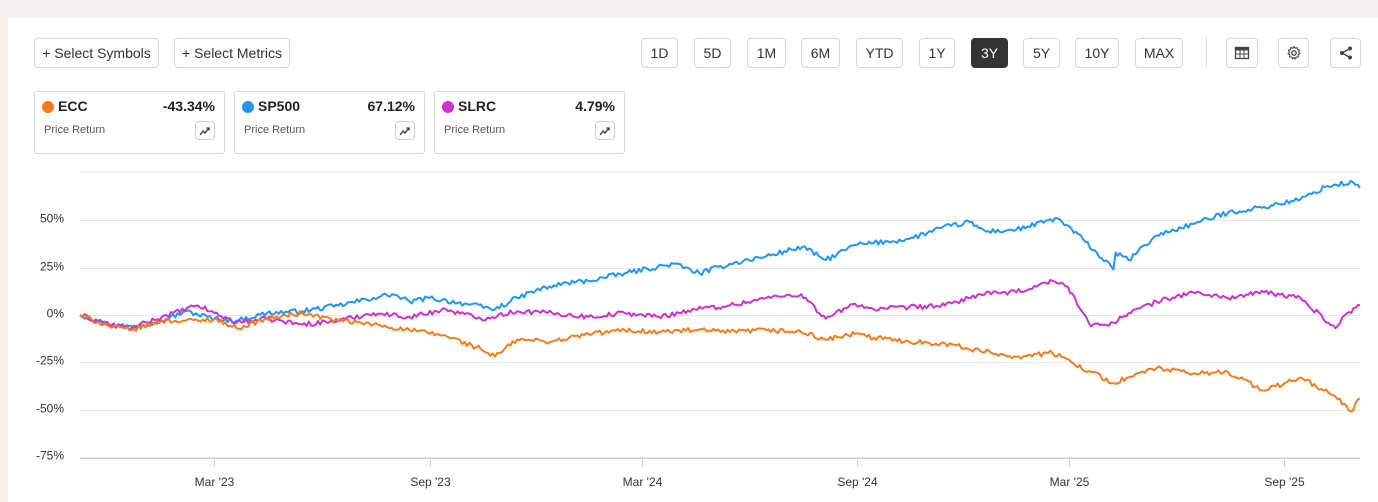 This screenshot has height=502, width=1378. Describe the element at coordinates (820, 53) in the screenshot. I see `range-button-6m: 6M` at that location.